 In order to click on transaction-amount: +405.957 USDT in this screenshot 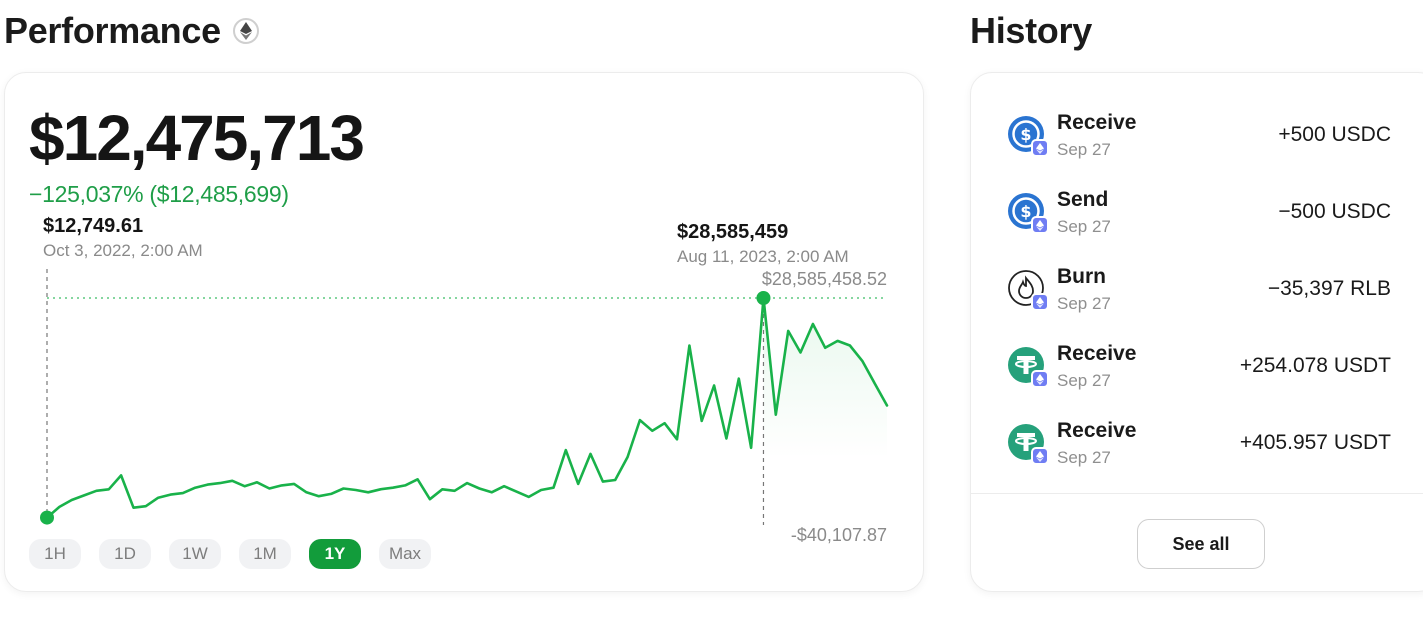, I will do `click(1315, 442)`.